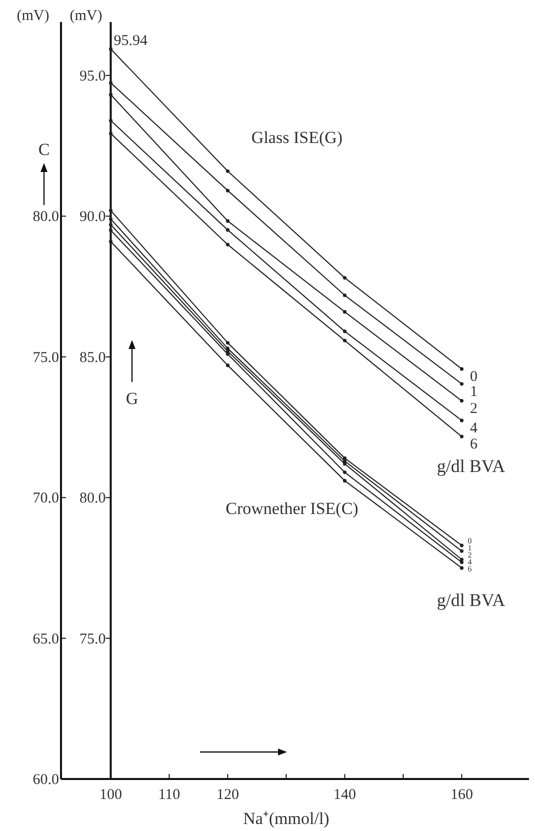 Image resolution: width=535 pixels, height=831 pixels. Describe the element at coordinates (33, 16) in the screenshot. I see `y2-axis-title: (mV)` at that location.